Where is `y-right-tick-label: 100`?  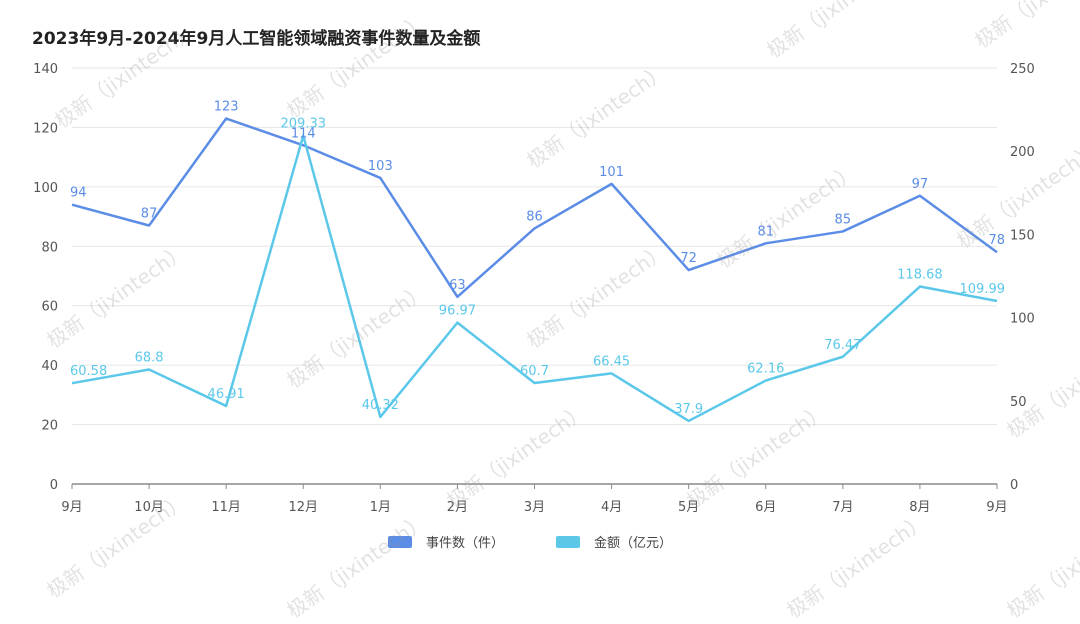 y-right-tick-label: 100 is located at coordinates (1022, 319).